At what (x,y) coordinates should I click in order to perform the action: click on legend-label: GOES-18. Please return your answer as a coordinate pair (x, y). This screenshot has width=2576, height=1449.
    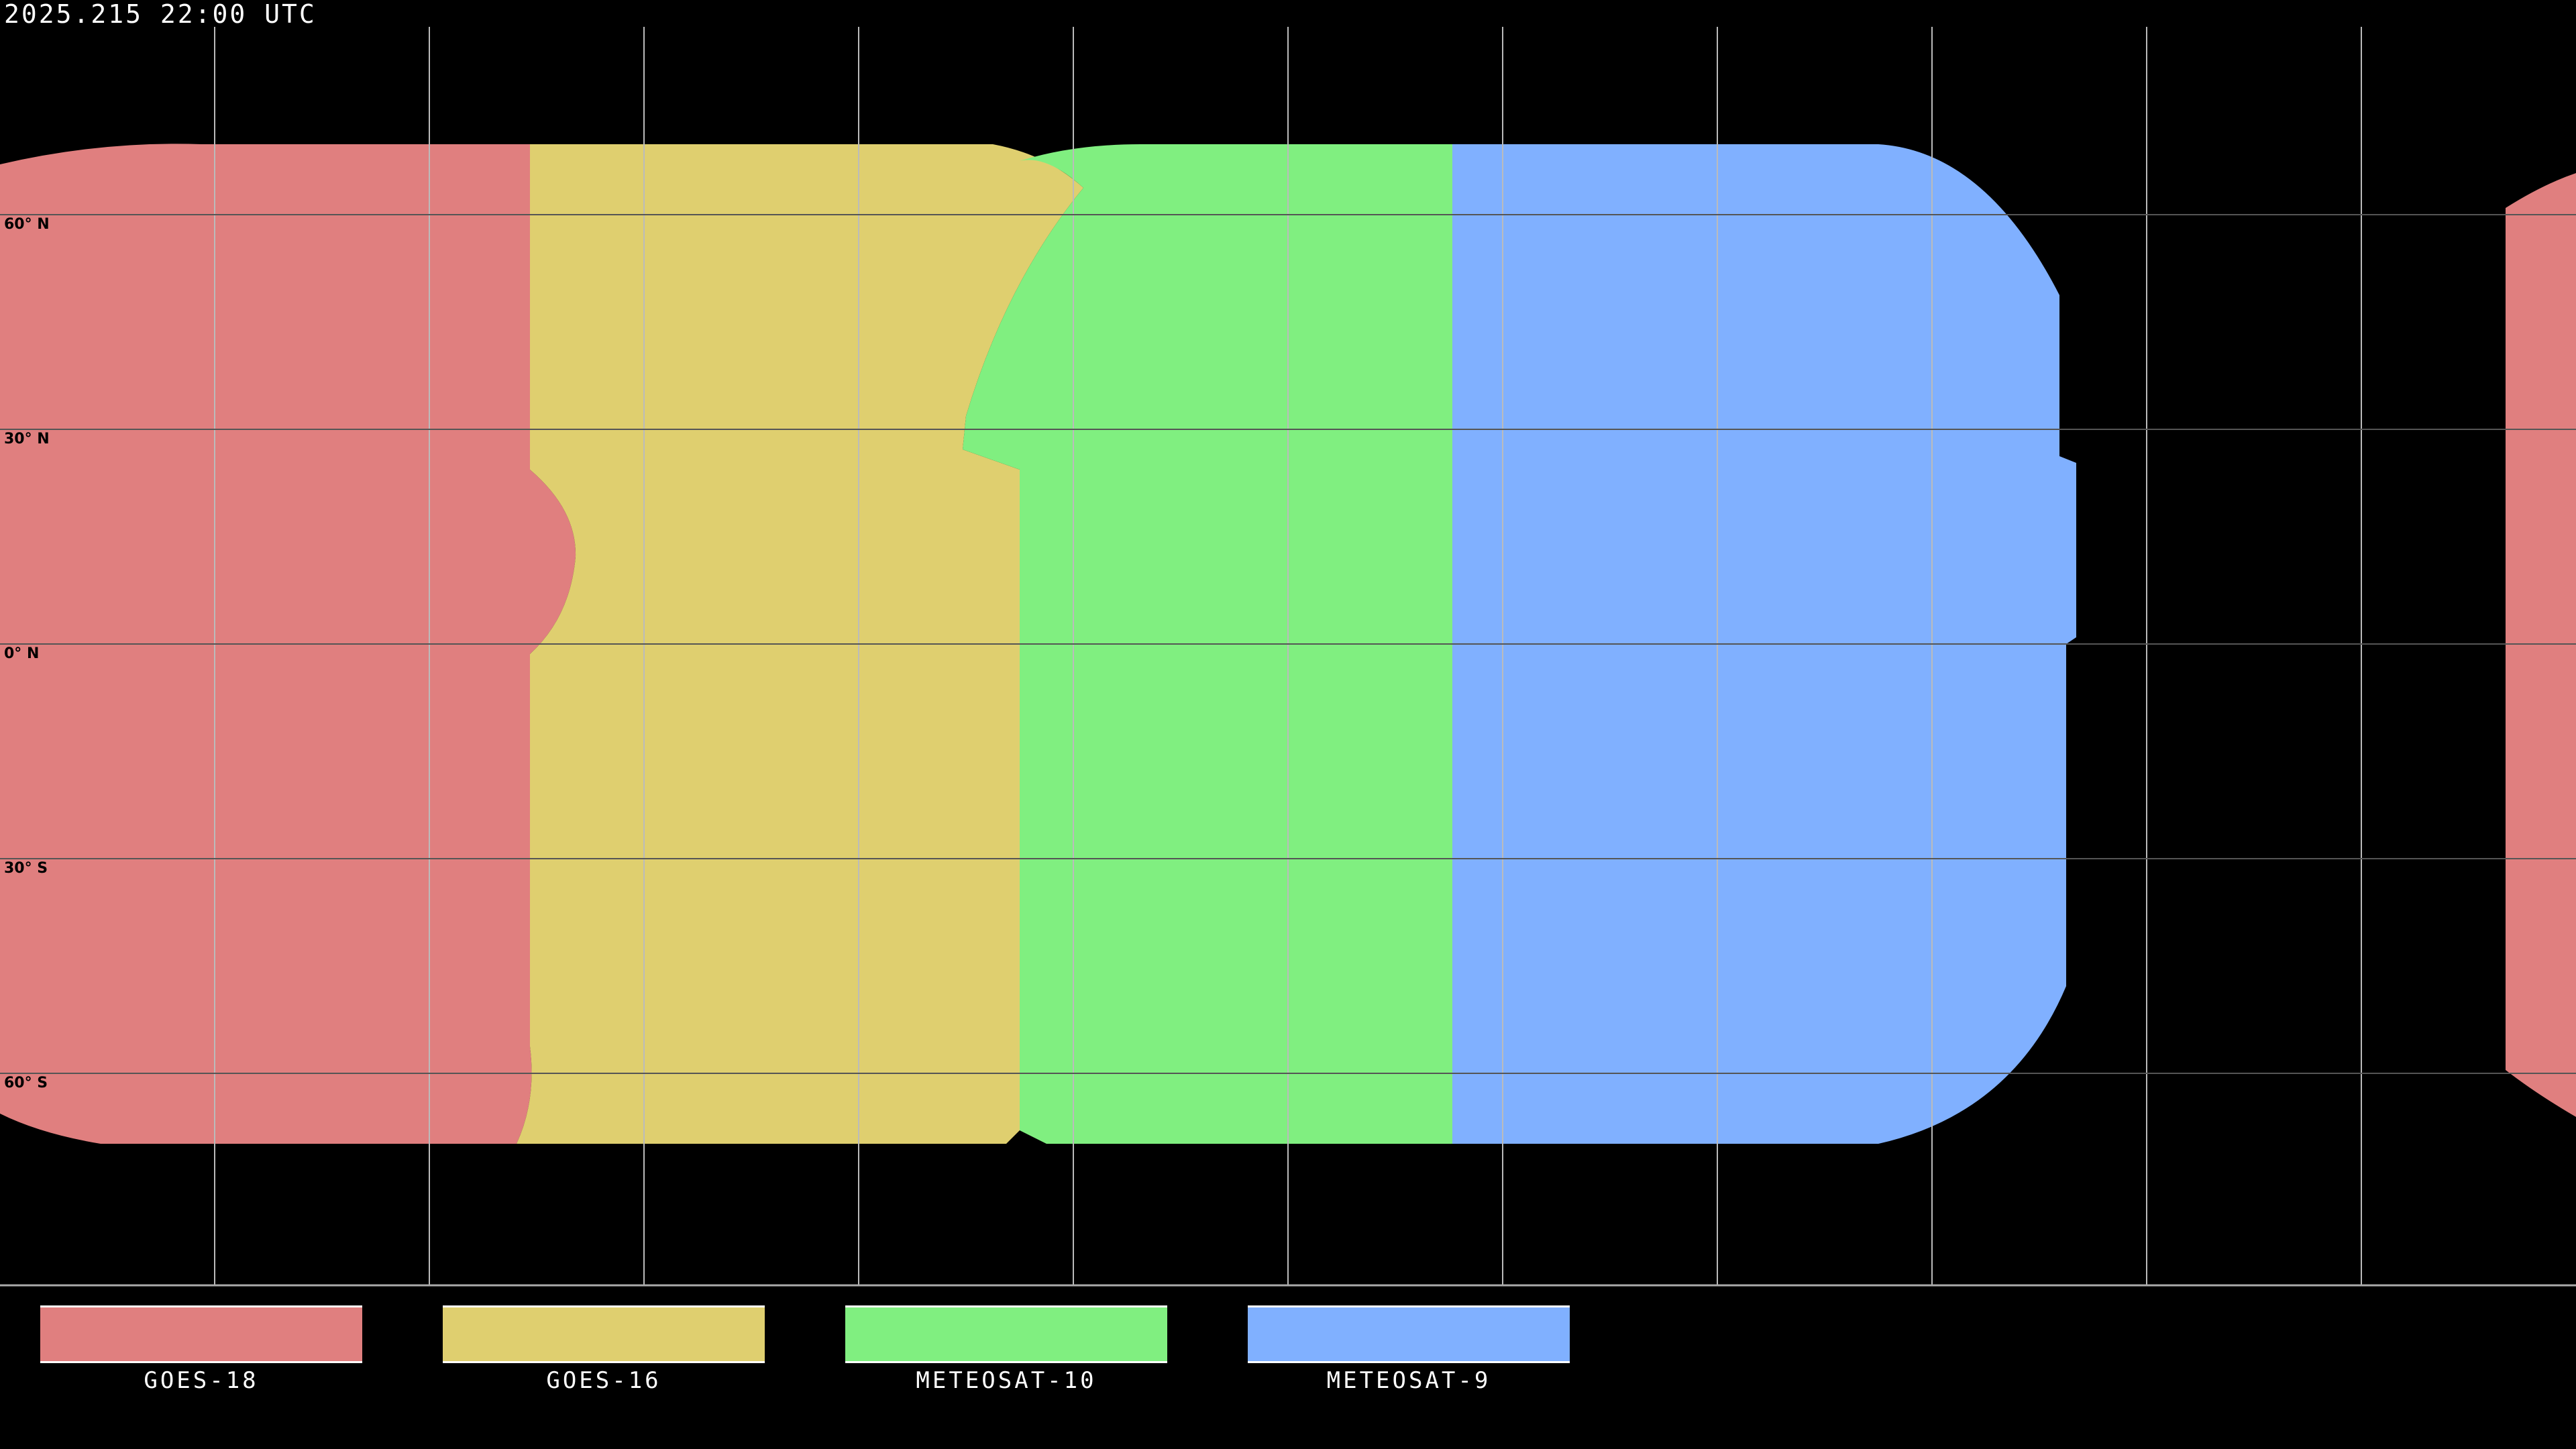
    Looking at the image, I should click on (201, 1380).